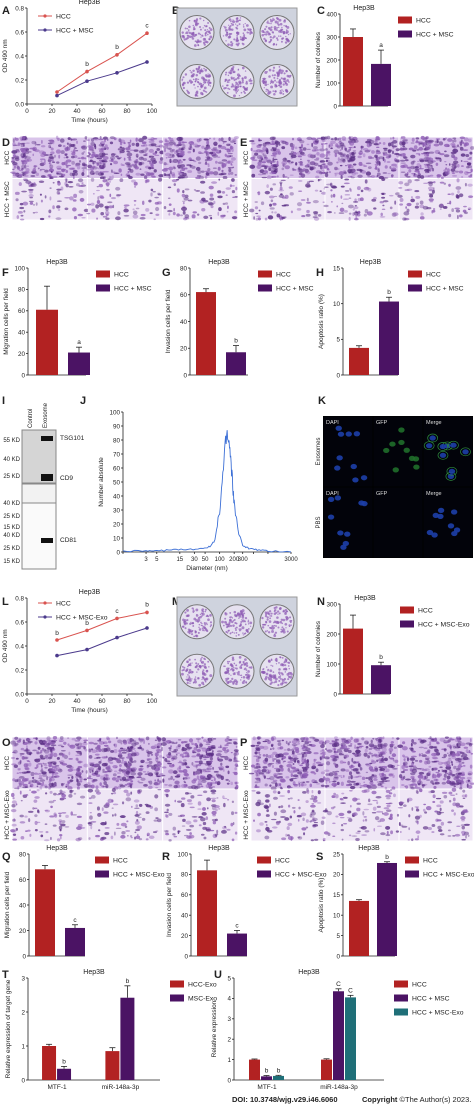 The image size is (474, 1107). What do you see at coordinates (335, 694) in the screenshot?
I see `y-tick-label: 0` at bounding box center [335, 694].